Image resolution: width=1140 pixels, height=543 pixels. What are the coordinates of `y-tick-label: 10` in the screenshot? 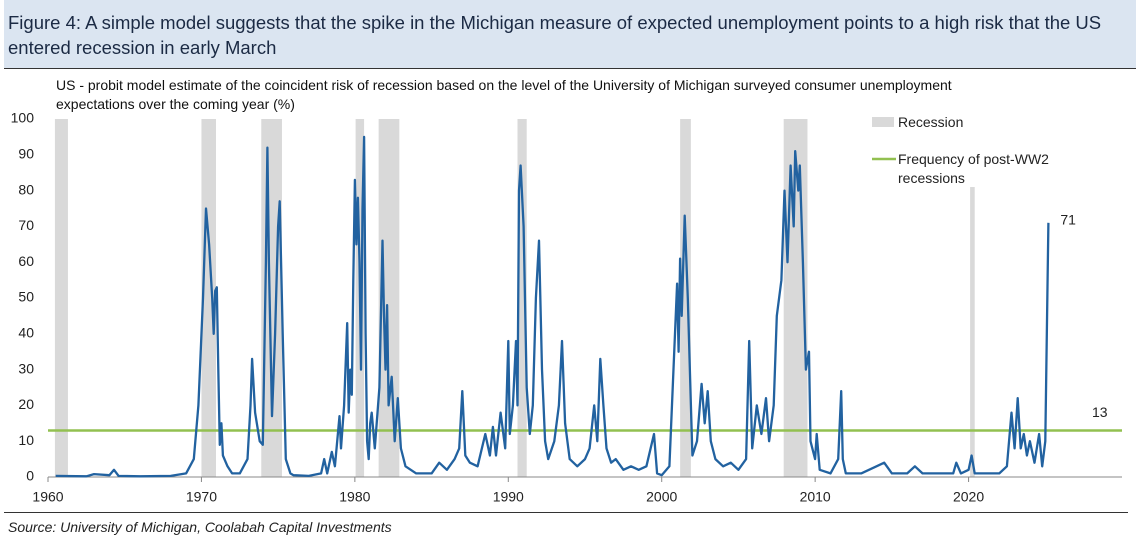 It's located at (26, 440).